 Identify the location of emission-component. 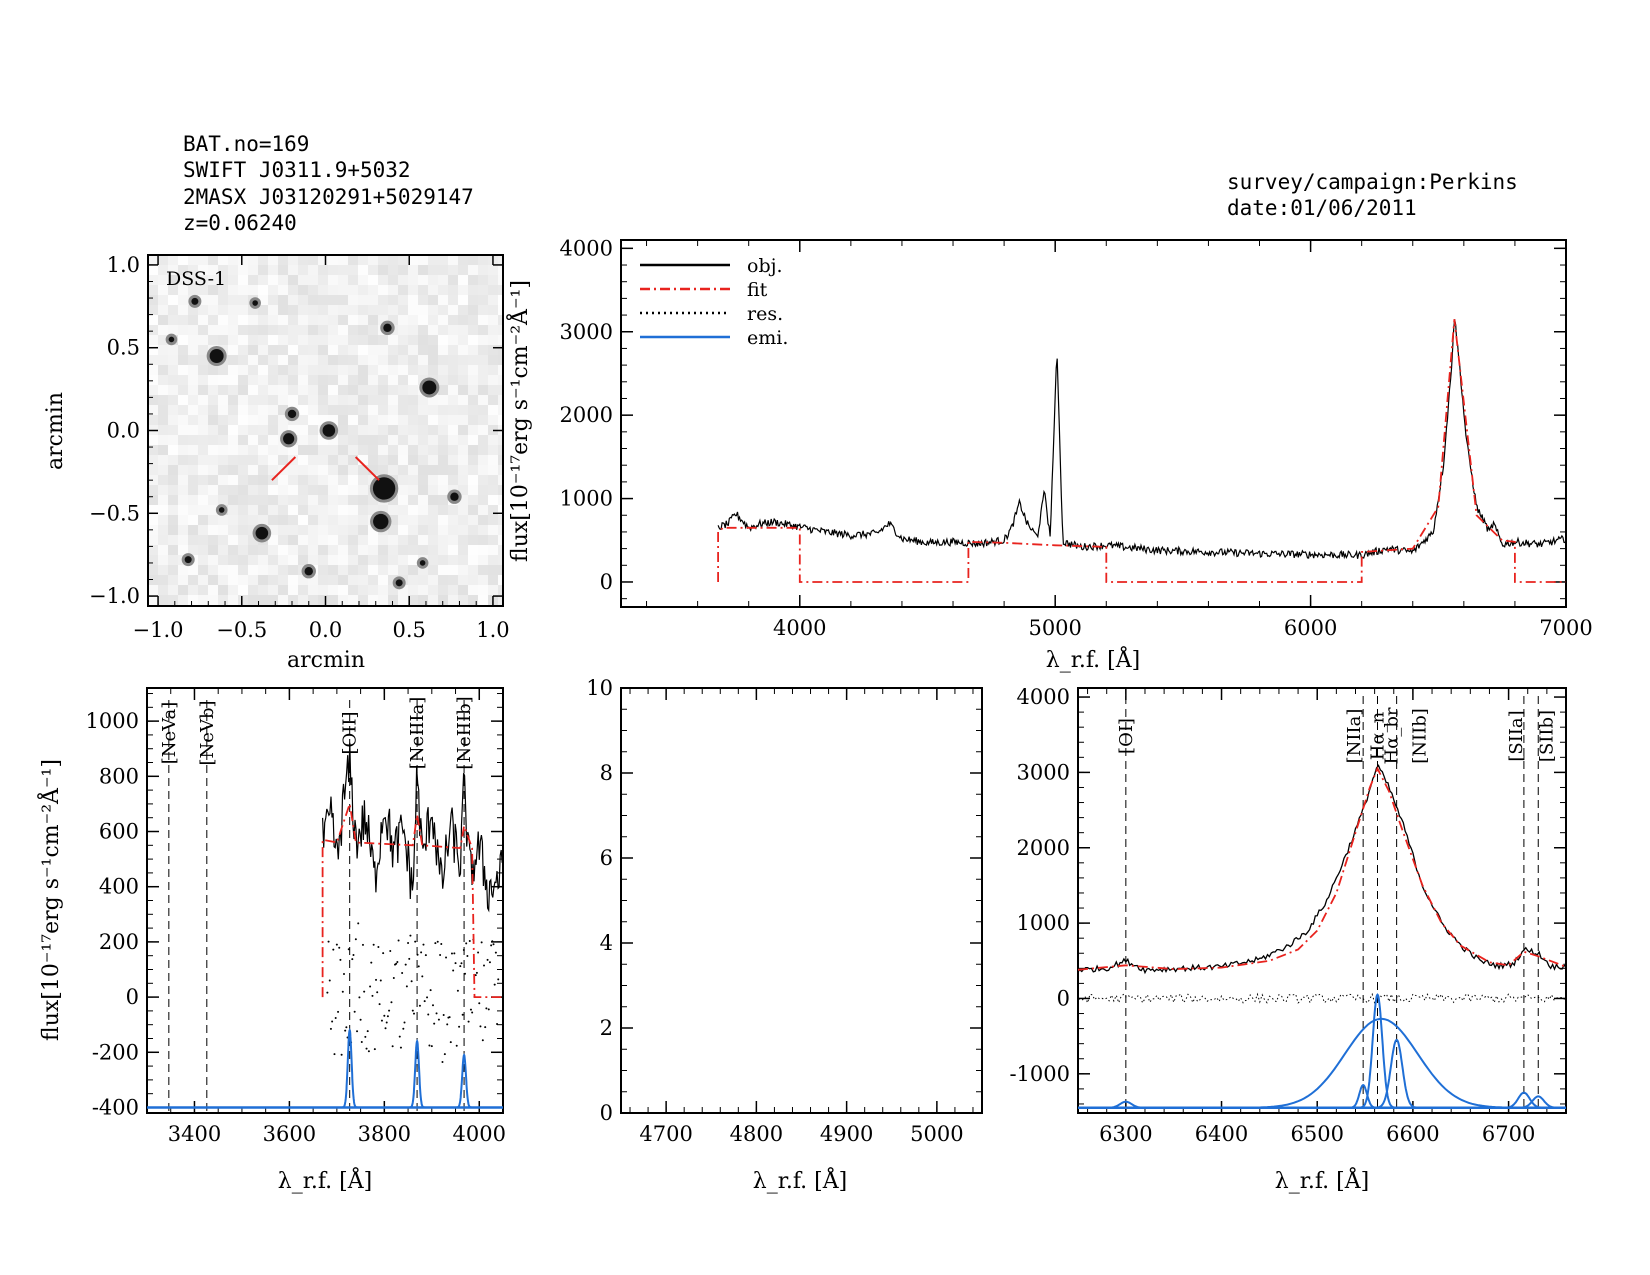
(1524, 1100).